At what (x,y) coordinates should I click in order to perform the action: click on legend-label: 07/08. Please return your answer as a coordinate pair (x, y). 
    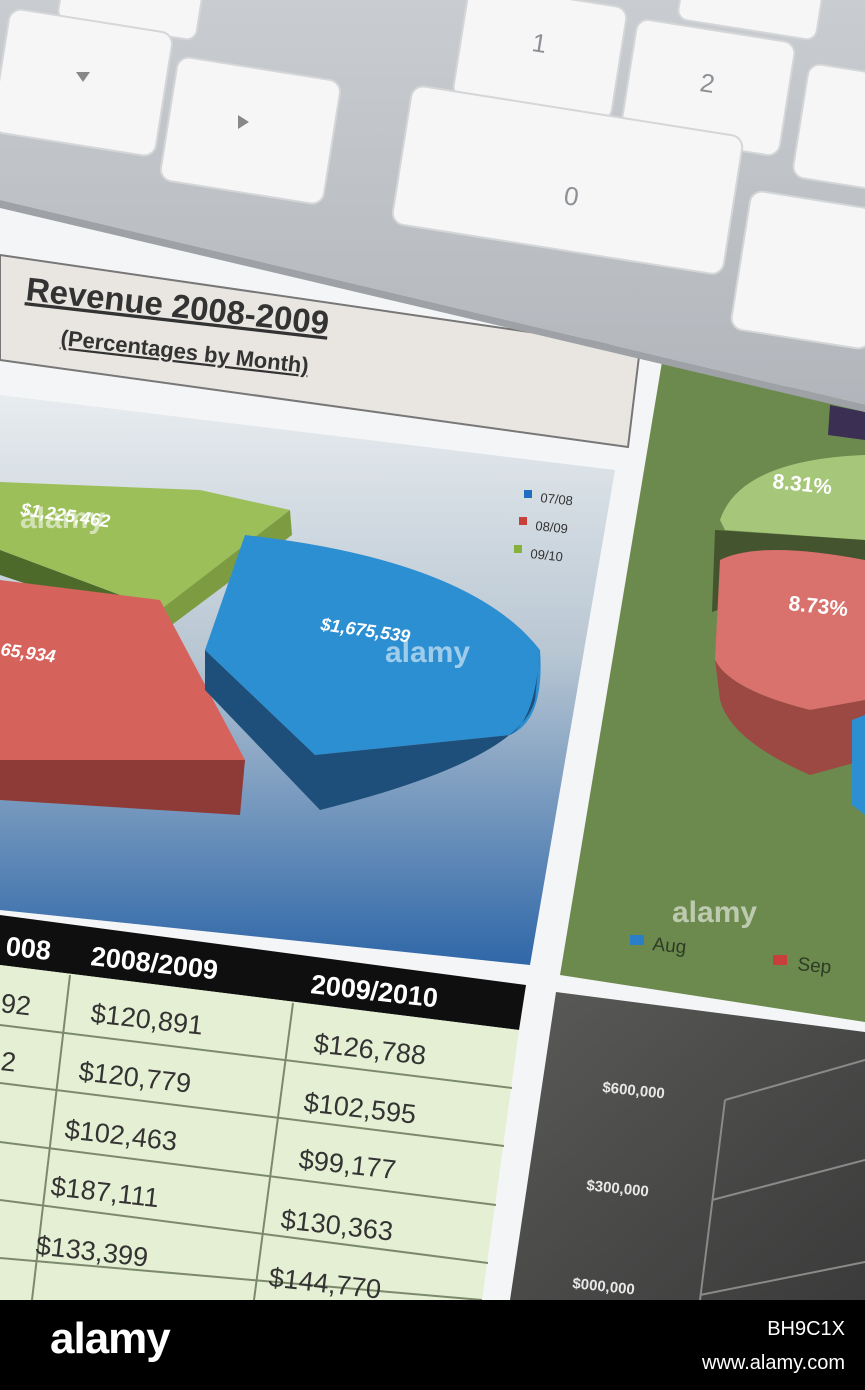
    Looking at the image, I should click on (557, 499).